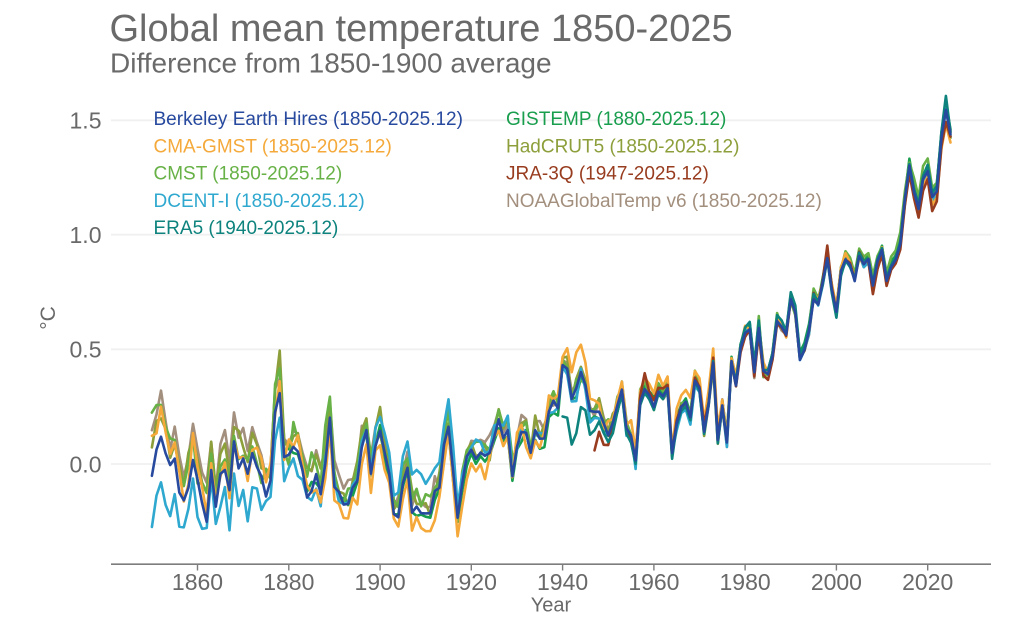 The height and width of the screenshot is (635, 1023). What do you see at coordinates (607, 174) in the screenshot?
I see `svg-text: JRA-3Q (1947-2025.12)` at bounding box center [607, 174].